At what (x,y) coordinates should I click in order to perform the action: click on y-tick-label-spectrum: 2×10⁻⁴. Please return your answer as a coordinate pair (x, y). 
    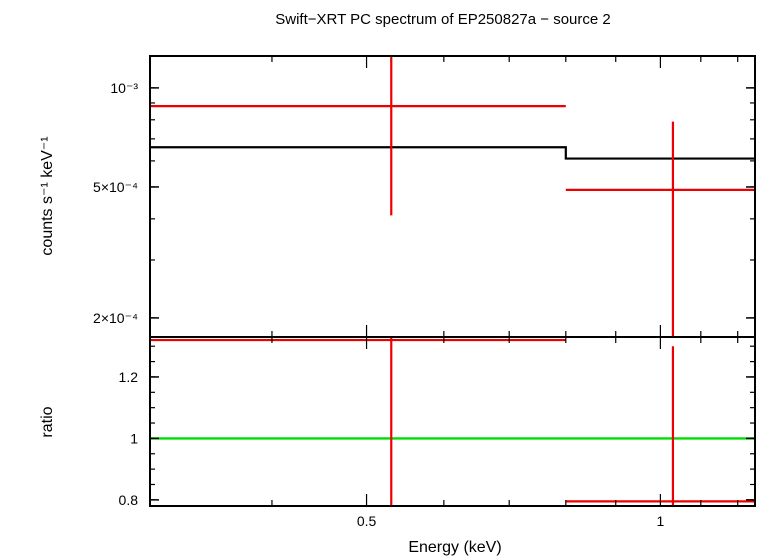
    Looking at the image, I should click on (115, 318).